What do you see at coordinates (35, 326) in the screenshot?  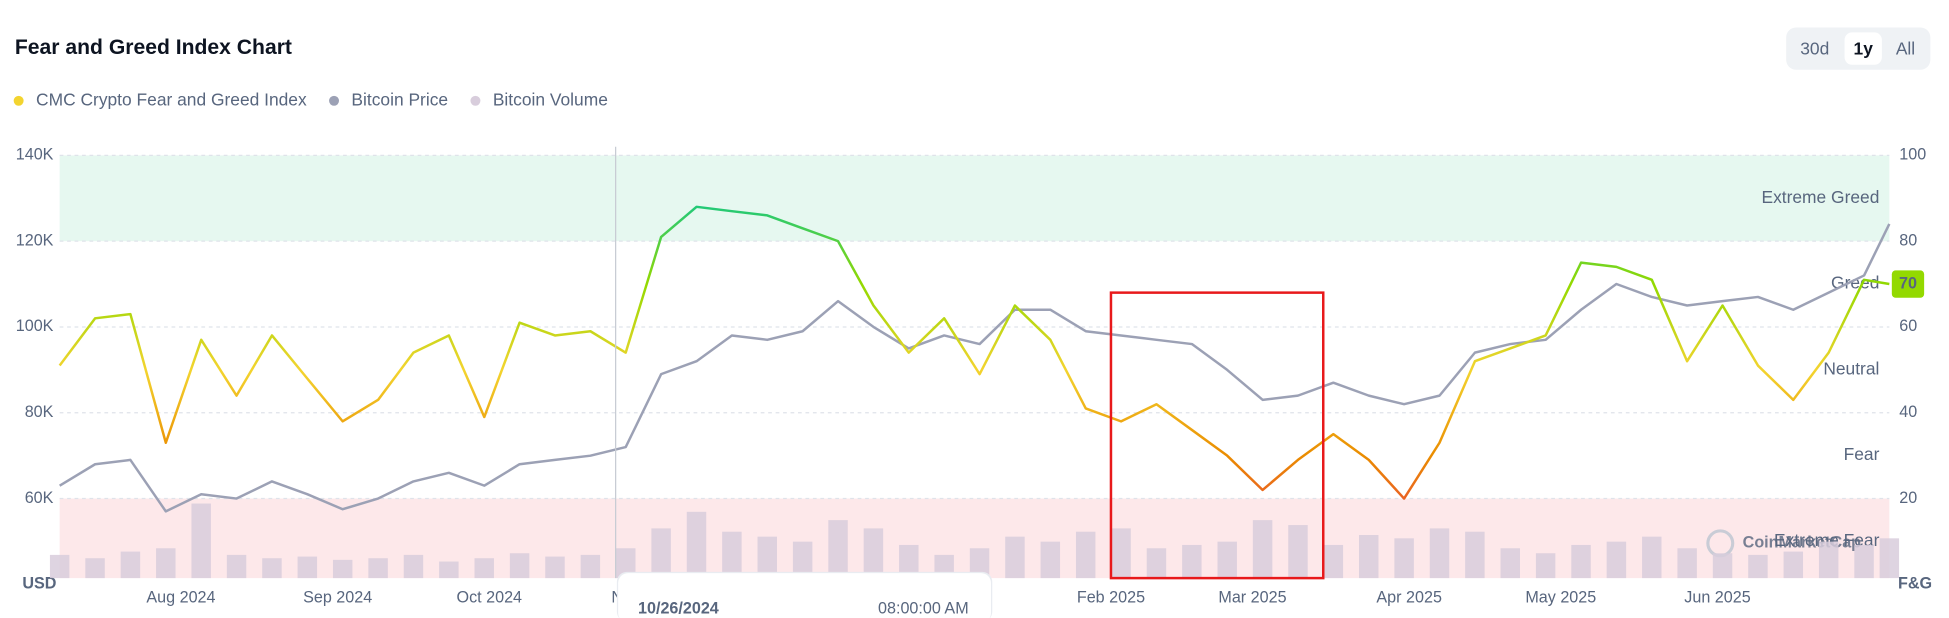 I see `y-tick-label: 100K` at bounding box center [35, 326].